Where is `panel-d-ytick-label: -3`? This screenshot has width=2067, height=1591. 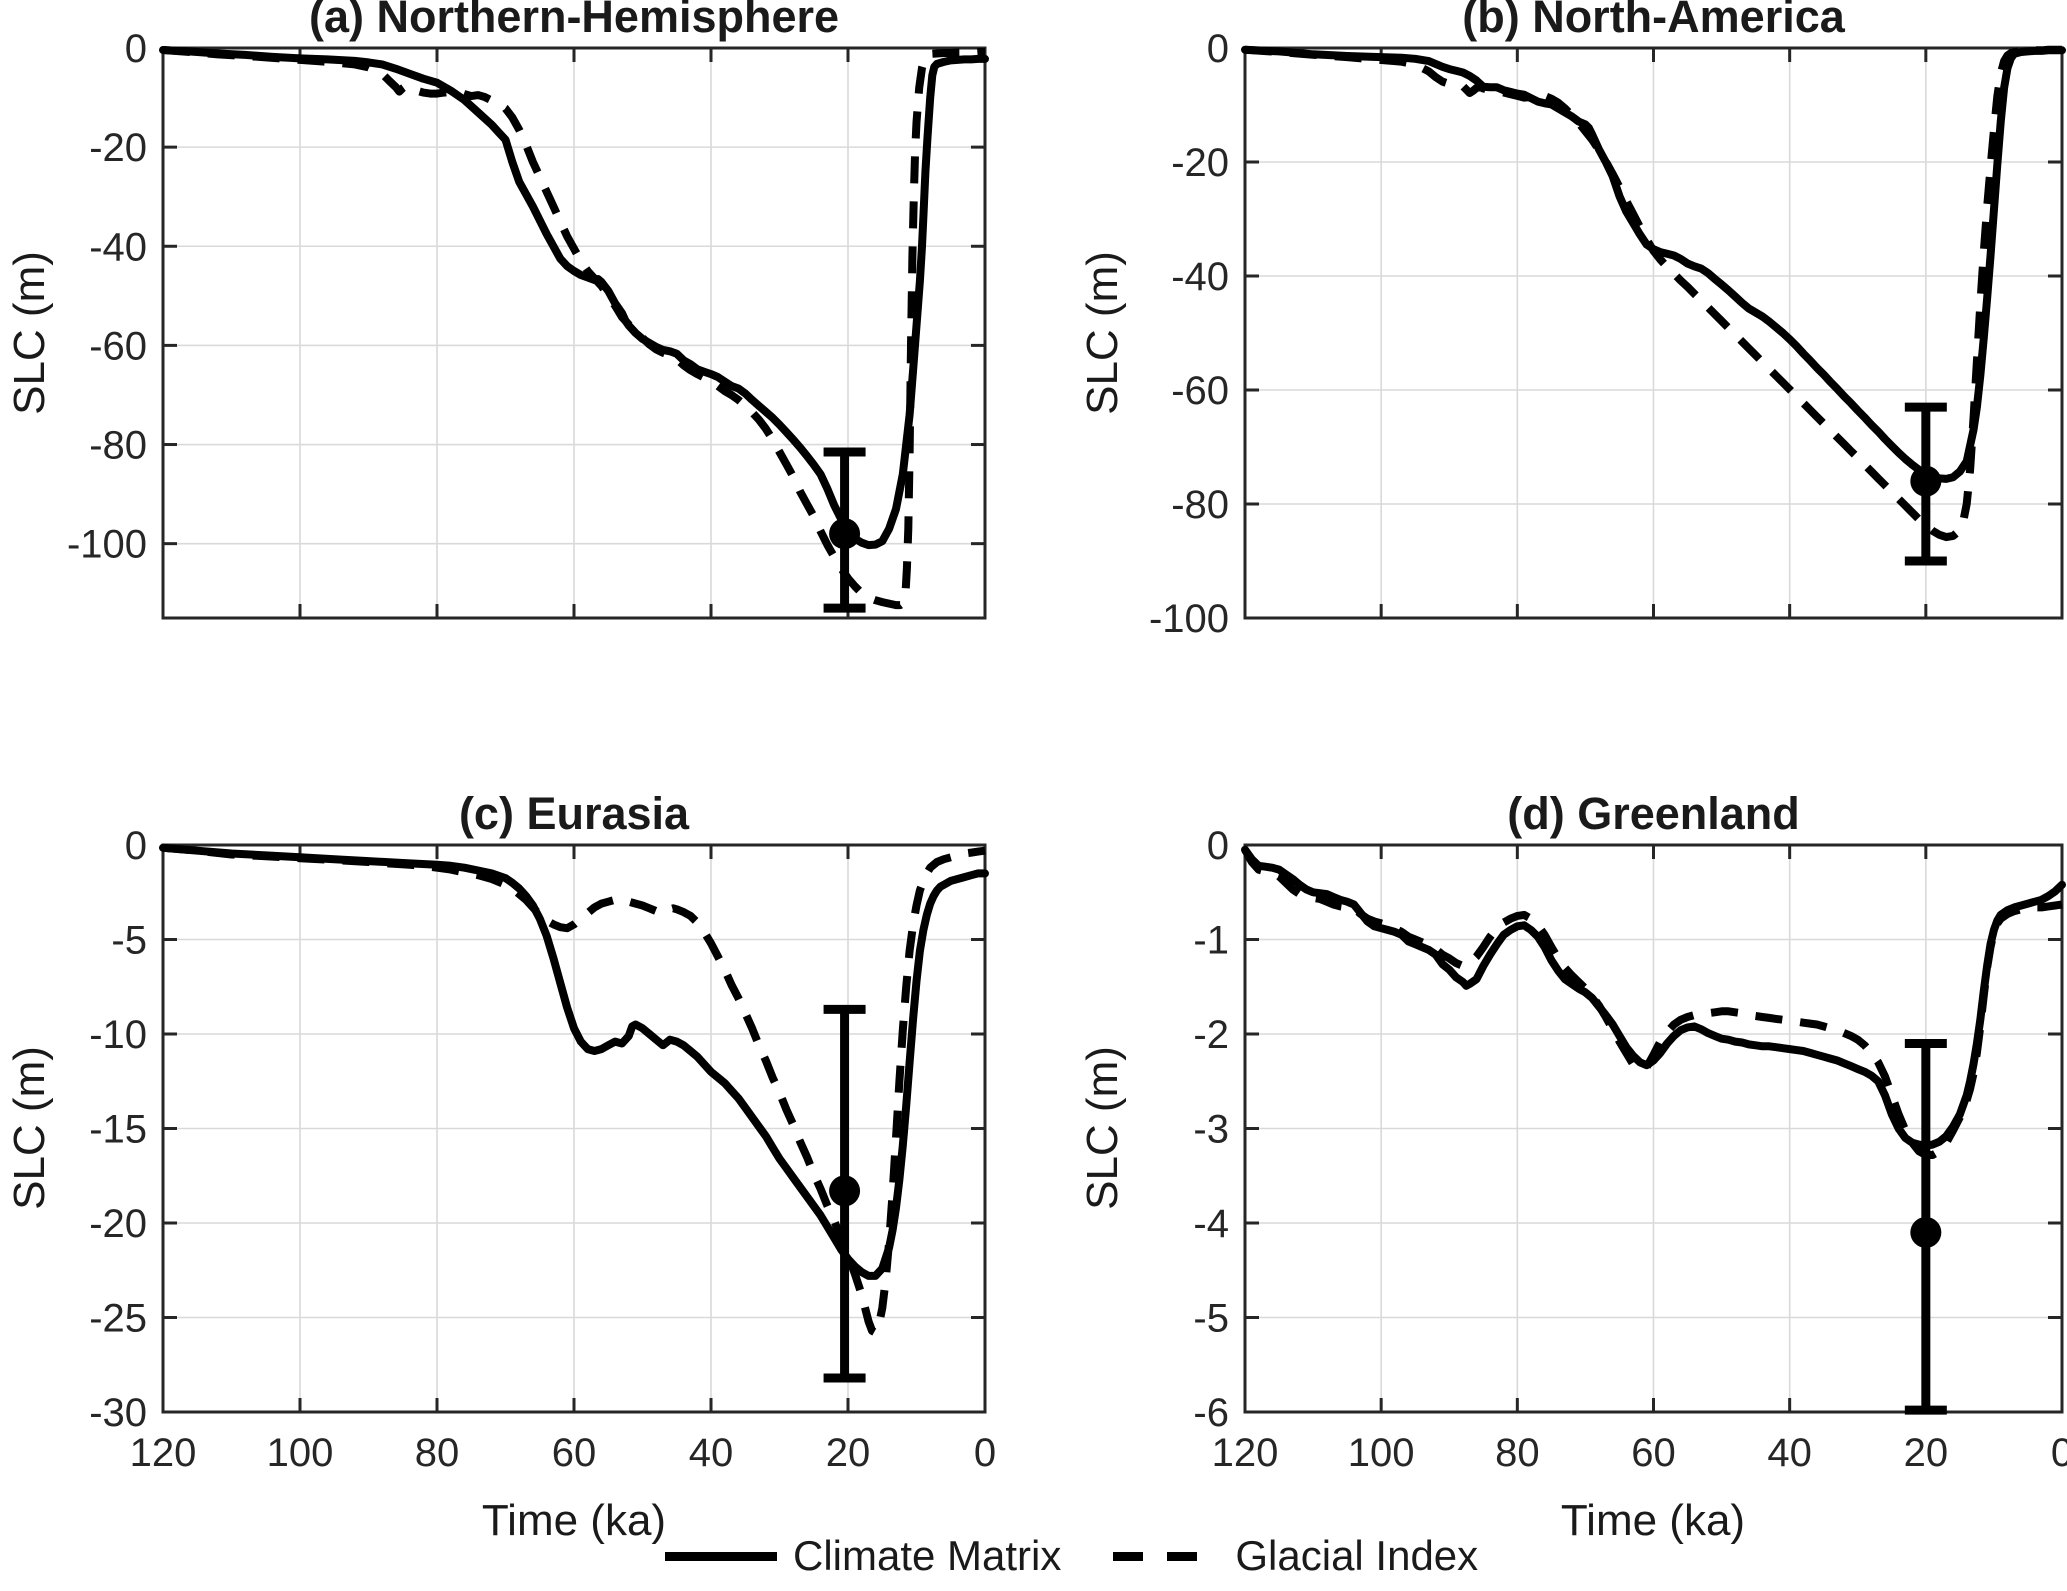
panel-d-ytick-label: -3 is located at coordinates (1211, 1130).